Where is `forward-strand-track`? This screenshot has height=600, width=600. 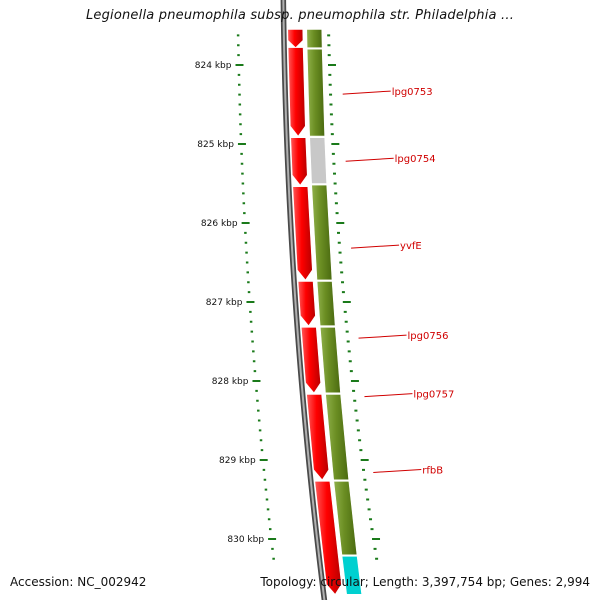 forward-strand-track is located at coordinates (334, 312).